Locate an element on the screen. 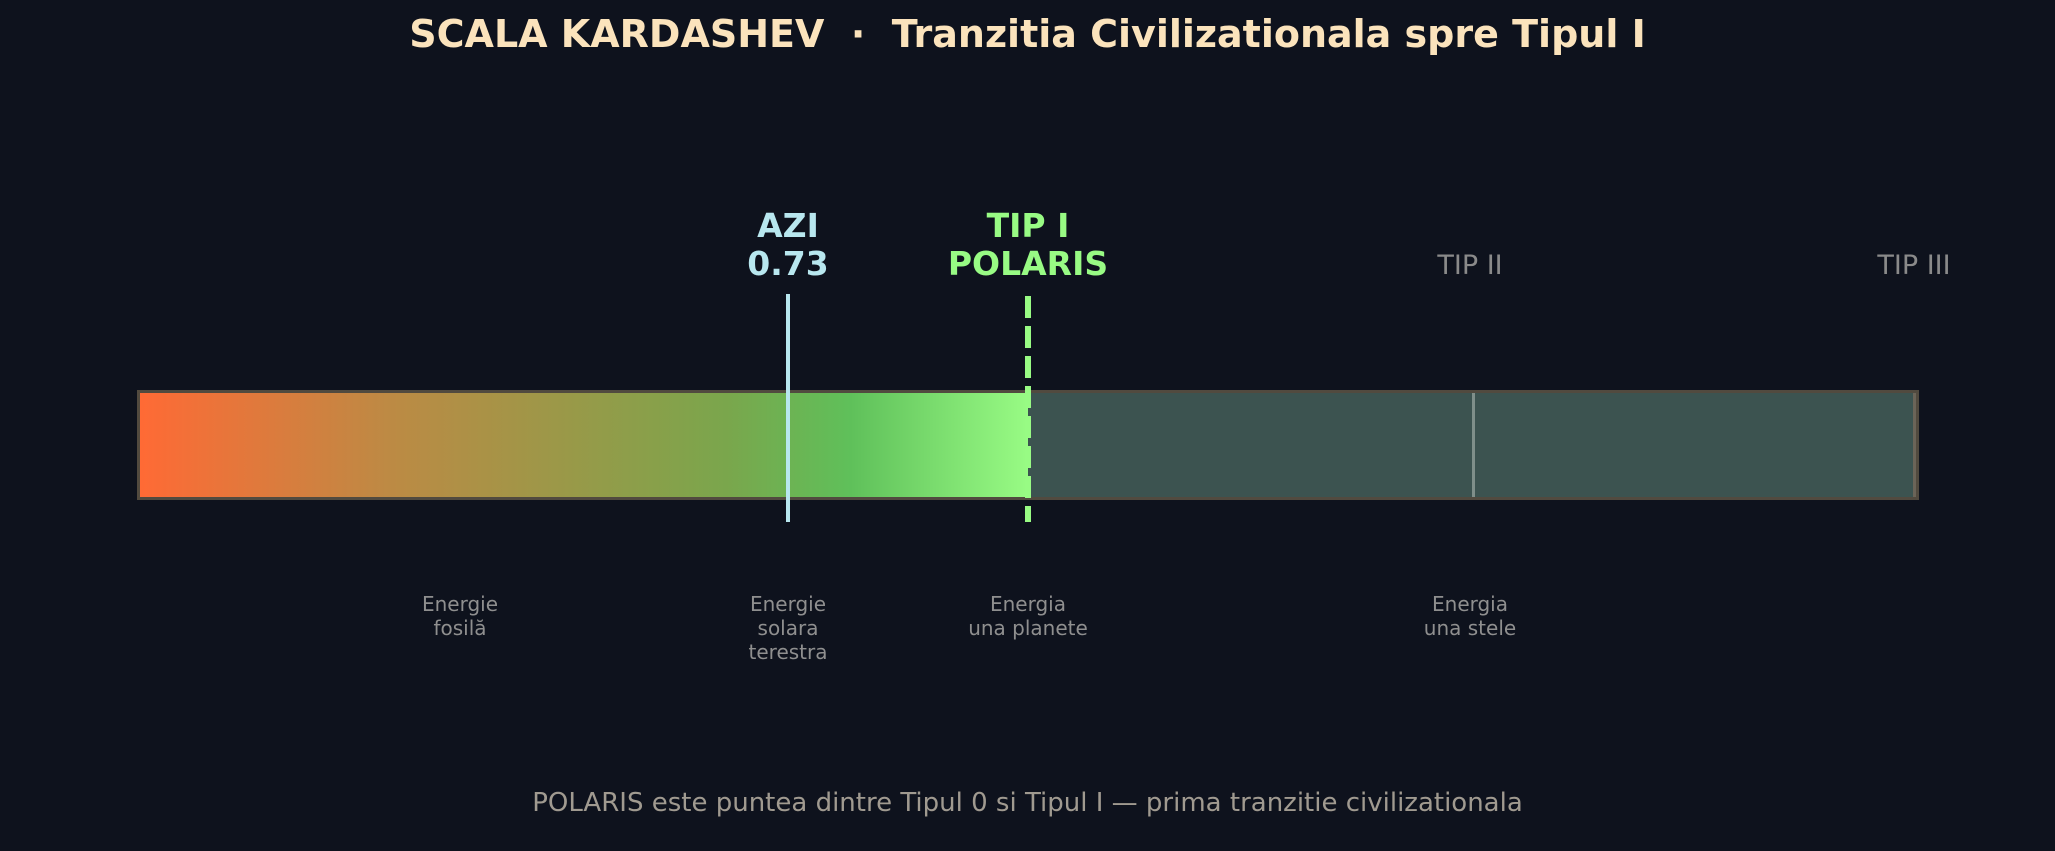  progress-gradient-fill is located at coordinates (584, 445).